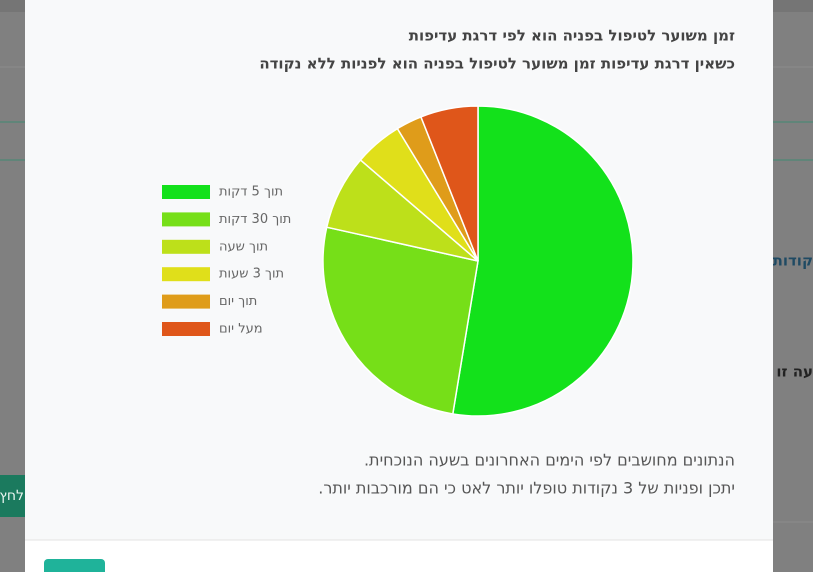  Describe the element at coordinates (794, 372) in the screenshot. I see `bg-text: עה זו` at that location.